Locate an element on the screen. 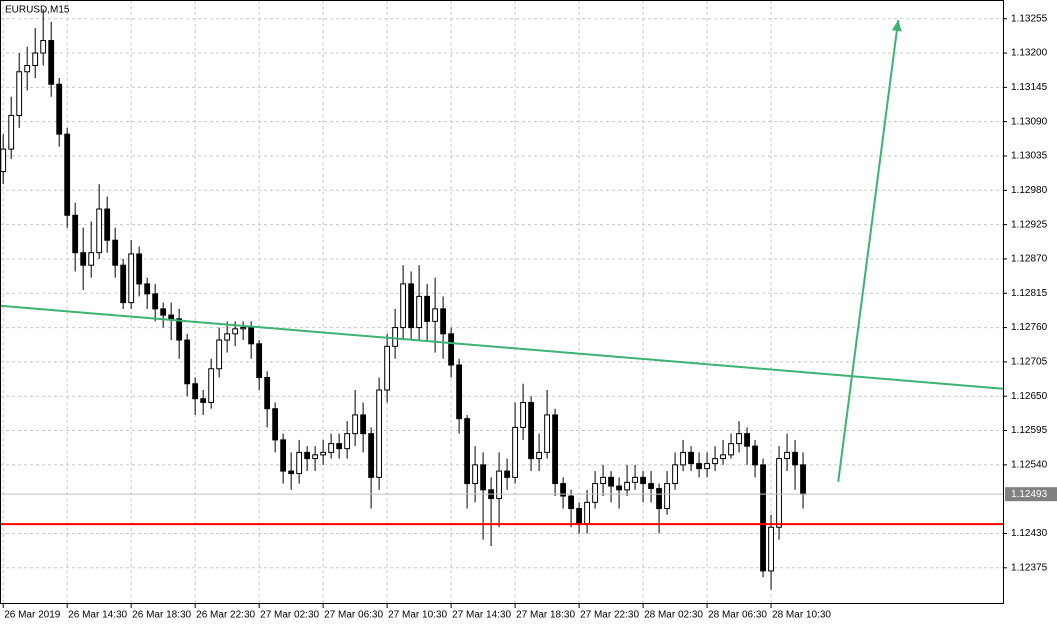  y-tick-label: 1.12430 is located at coordinates (1029, 533).